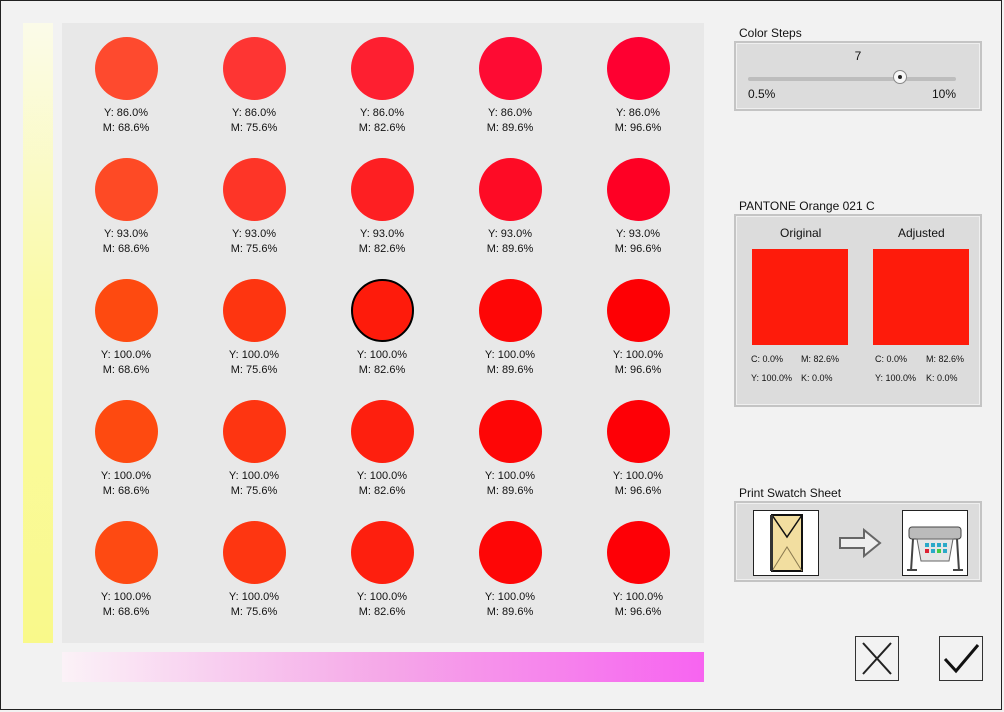 The width and height of the screenshot is (1004, 712). I want to click on swatch-cell: Y: 86.0% M: 75.6%, so click(254, 83).